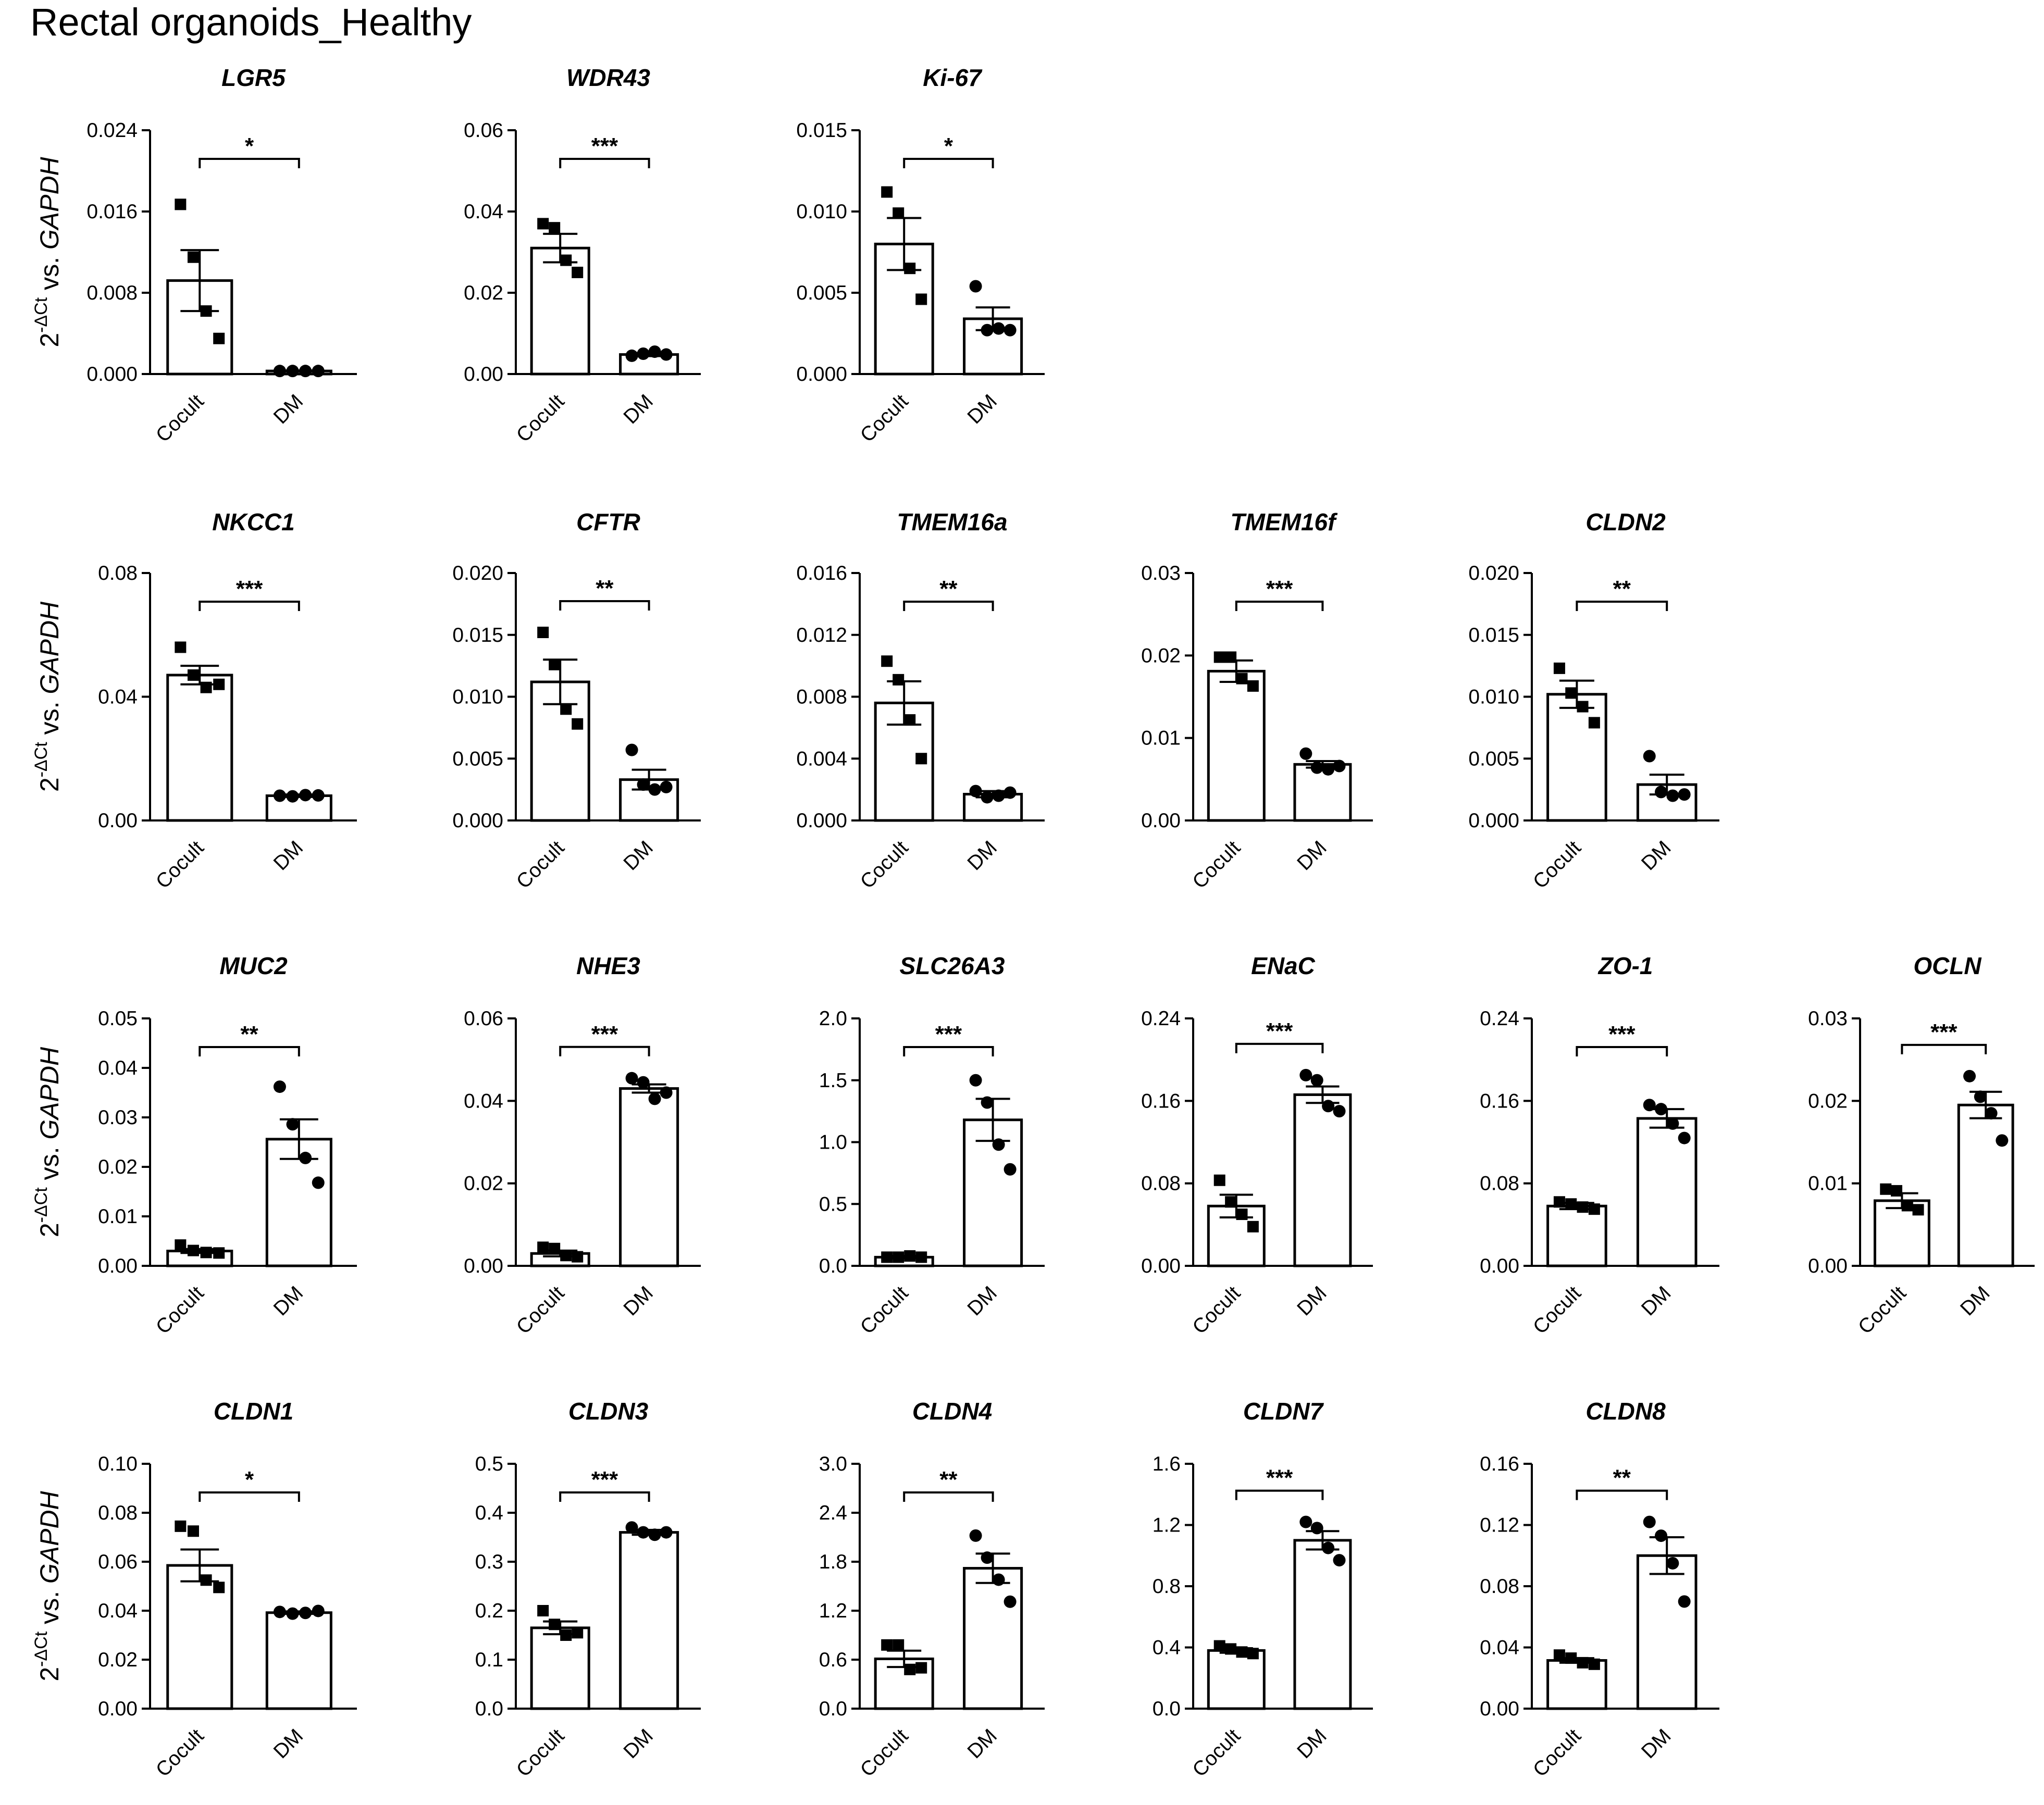 This screenshot has width=2044, height=1805. I want to click on y-tick-label: 0.03, so click(1161, 573).